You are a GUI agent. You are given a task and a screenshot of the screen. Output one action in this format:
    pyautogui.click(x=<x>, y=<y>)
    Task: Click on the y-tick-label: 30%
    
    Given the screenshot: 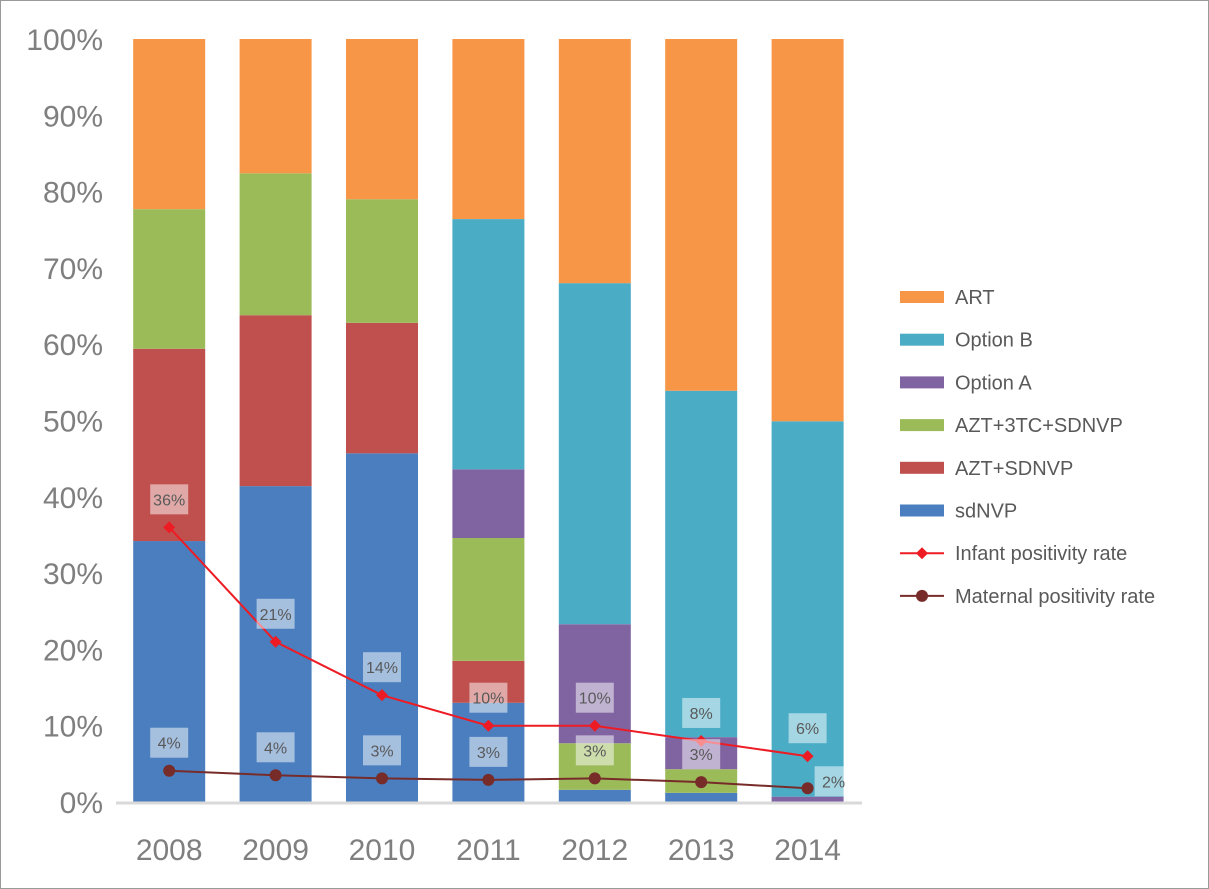 What is the action you would take?
    pyautogui.click(x=73, y=574)
    